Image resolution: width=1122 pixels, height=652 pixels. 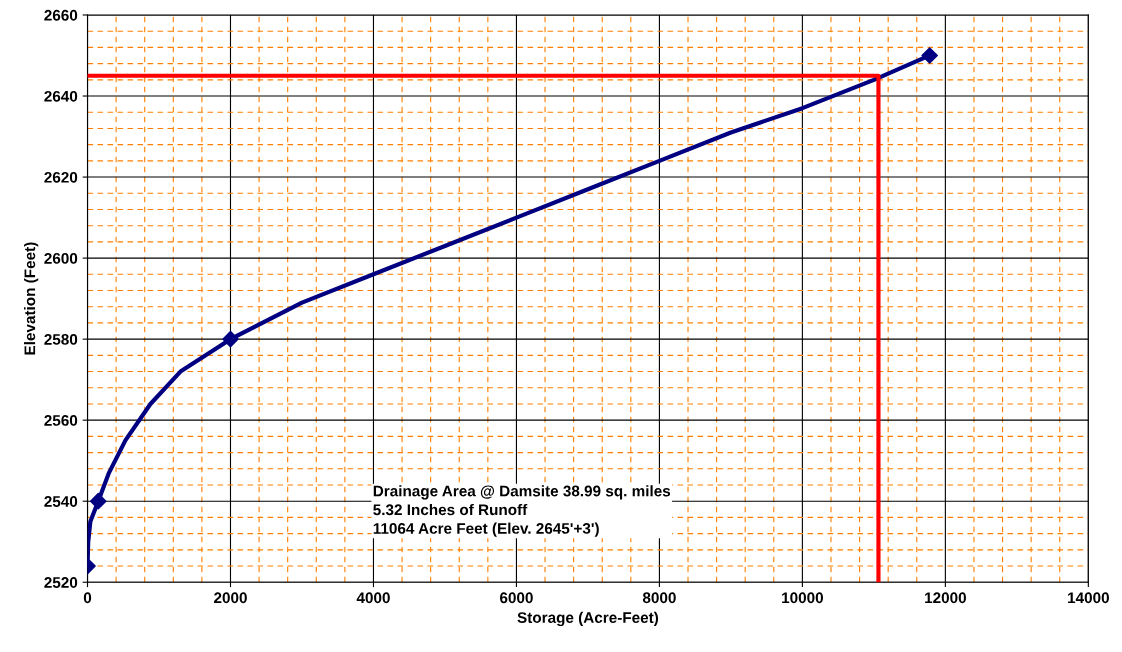 I want to click on x-tick-label: 6000, so click(x=516, y=598).